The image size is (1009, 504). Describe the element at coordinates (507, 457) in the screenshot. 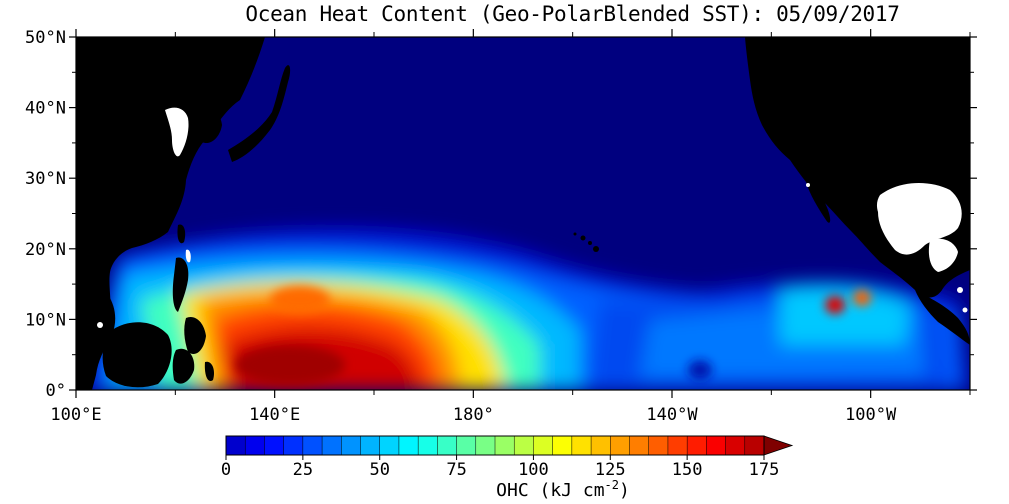

I see `colorbar: 0 25 50 75 100 125 150 175` at that location.